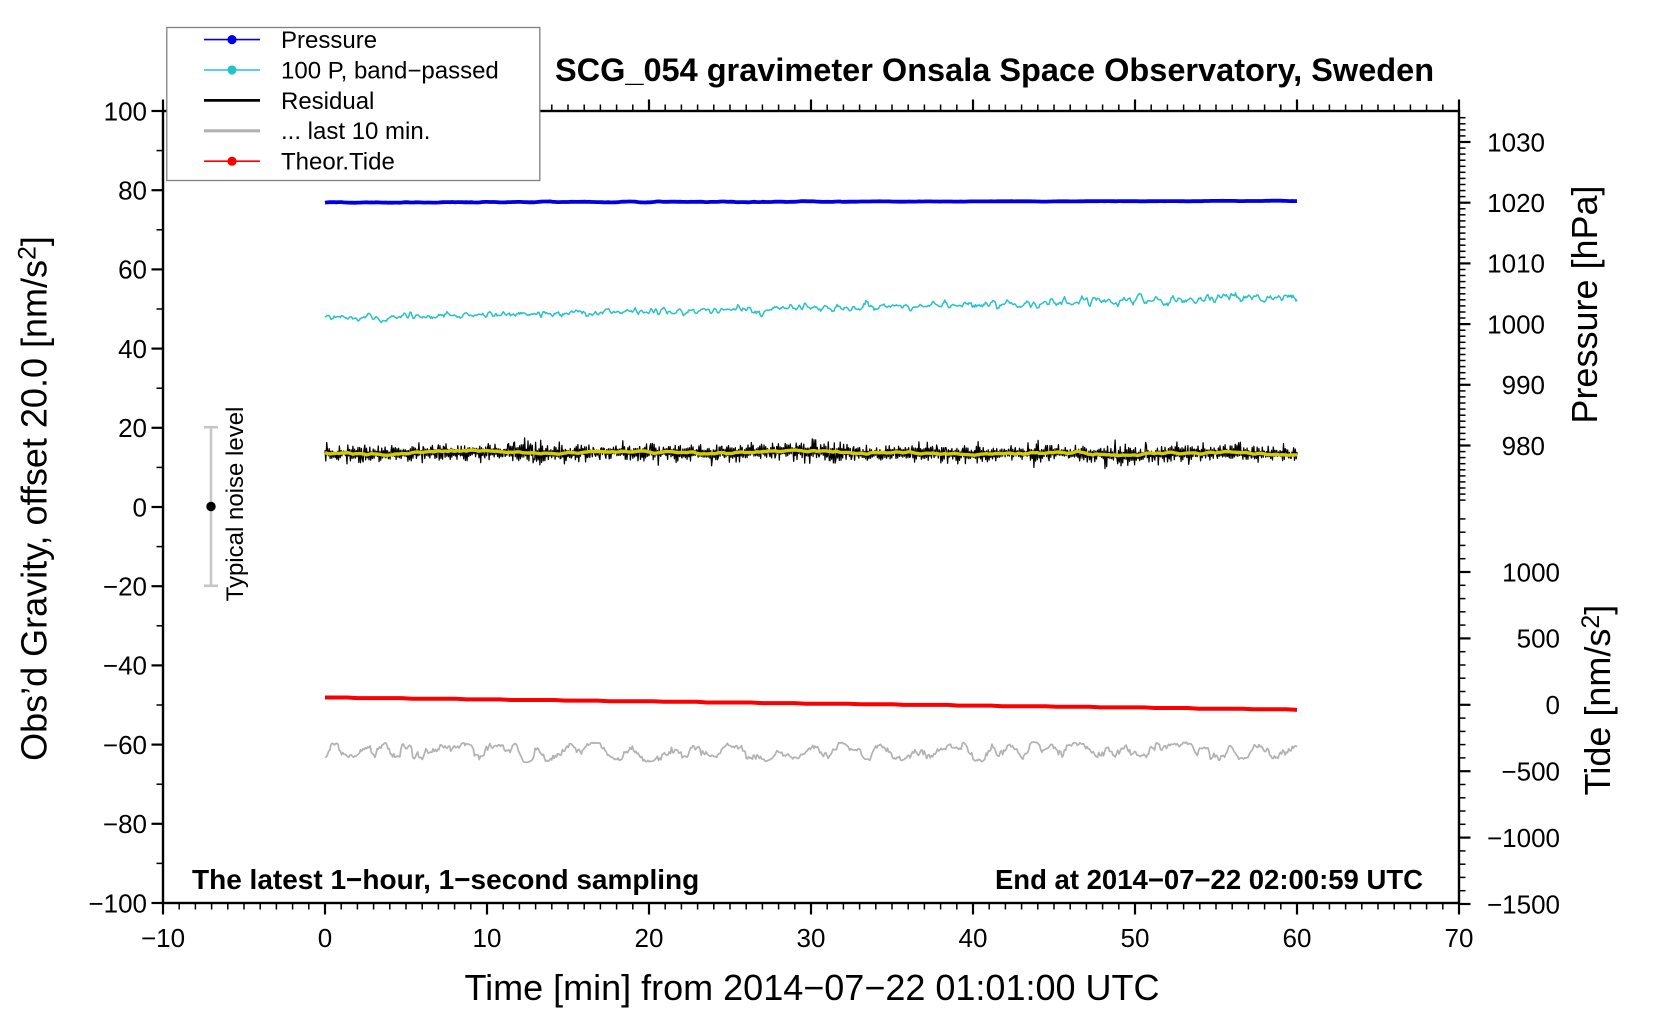  Describe the element at coordinates (1584, 304) in the screenshot. I see `svg-text: Pressure [hPa]` at that location.